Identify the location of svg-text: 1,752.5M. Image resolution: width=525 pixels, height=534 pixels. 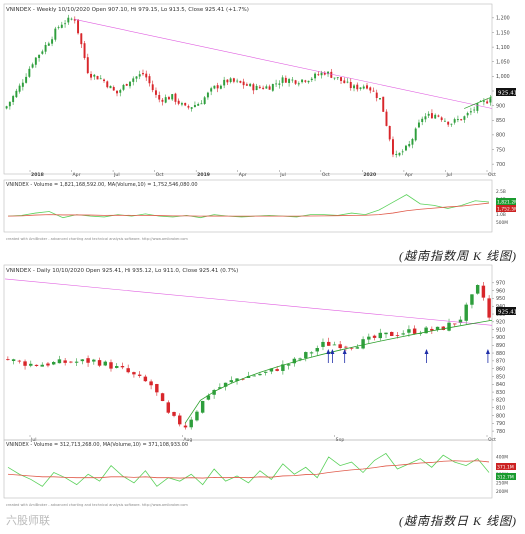
(507, 210).